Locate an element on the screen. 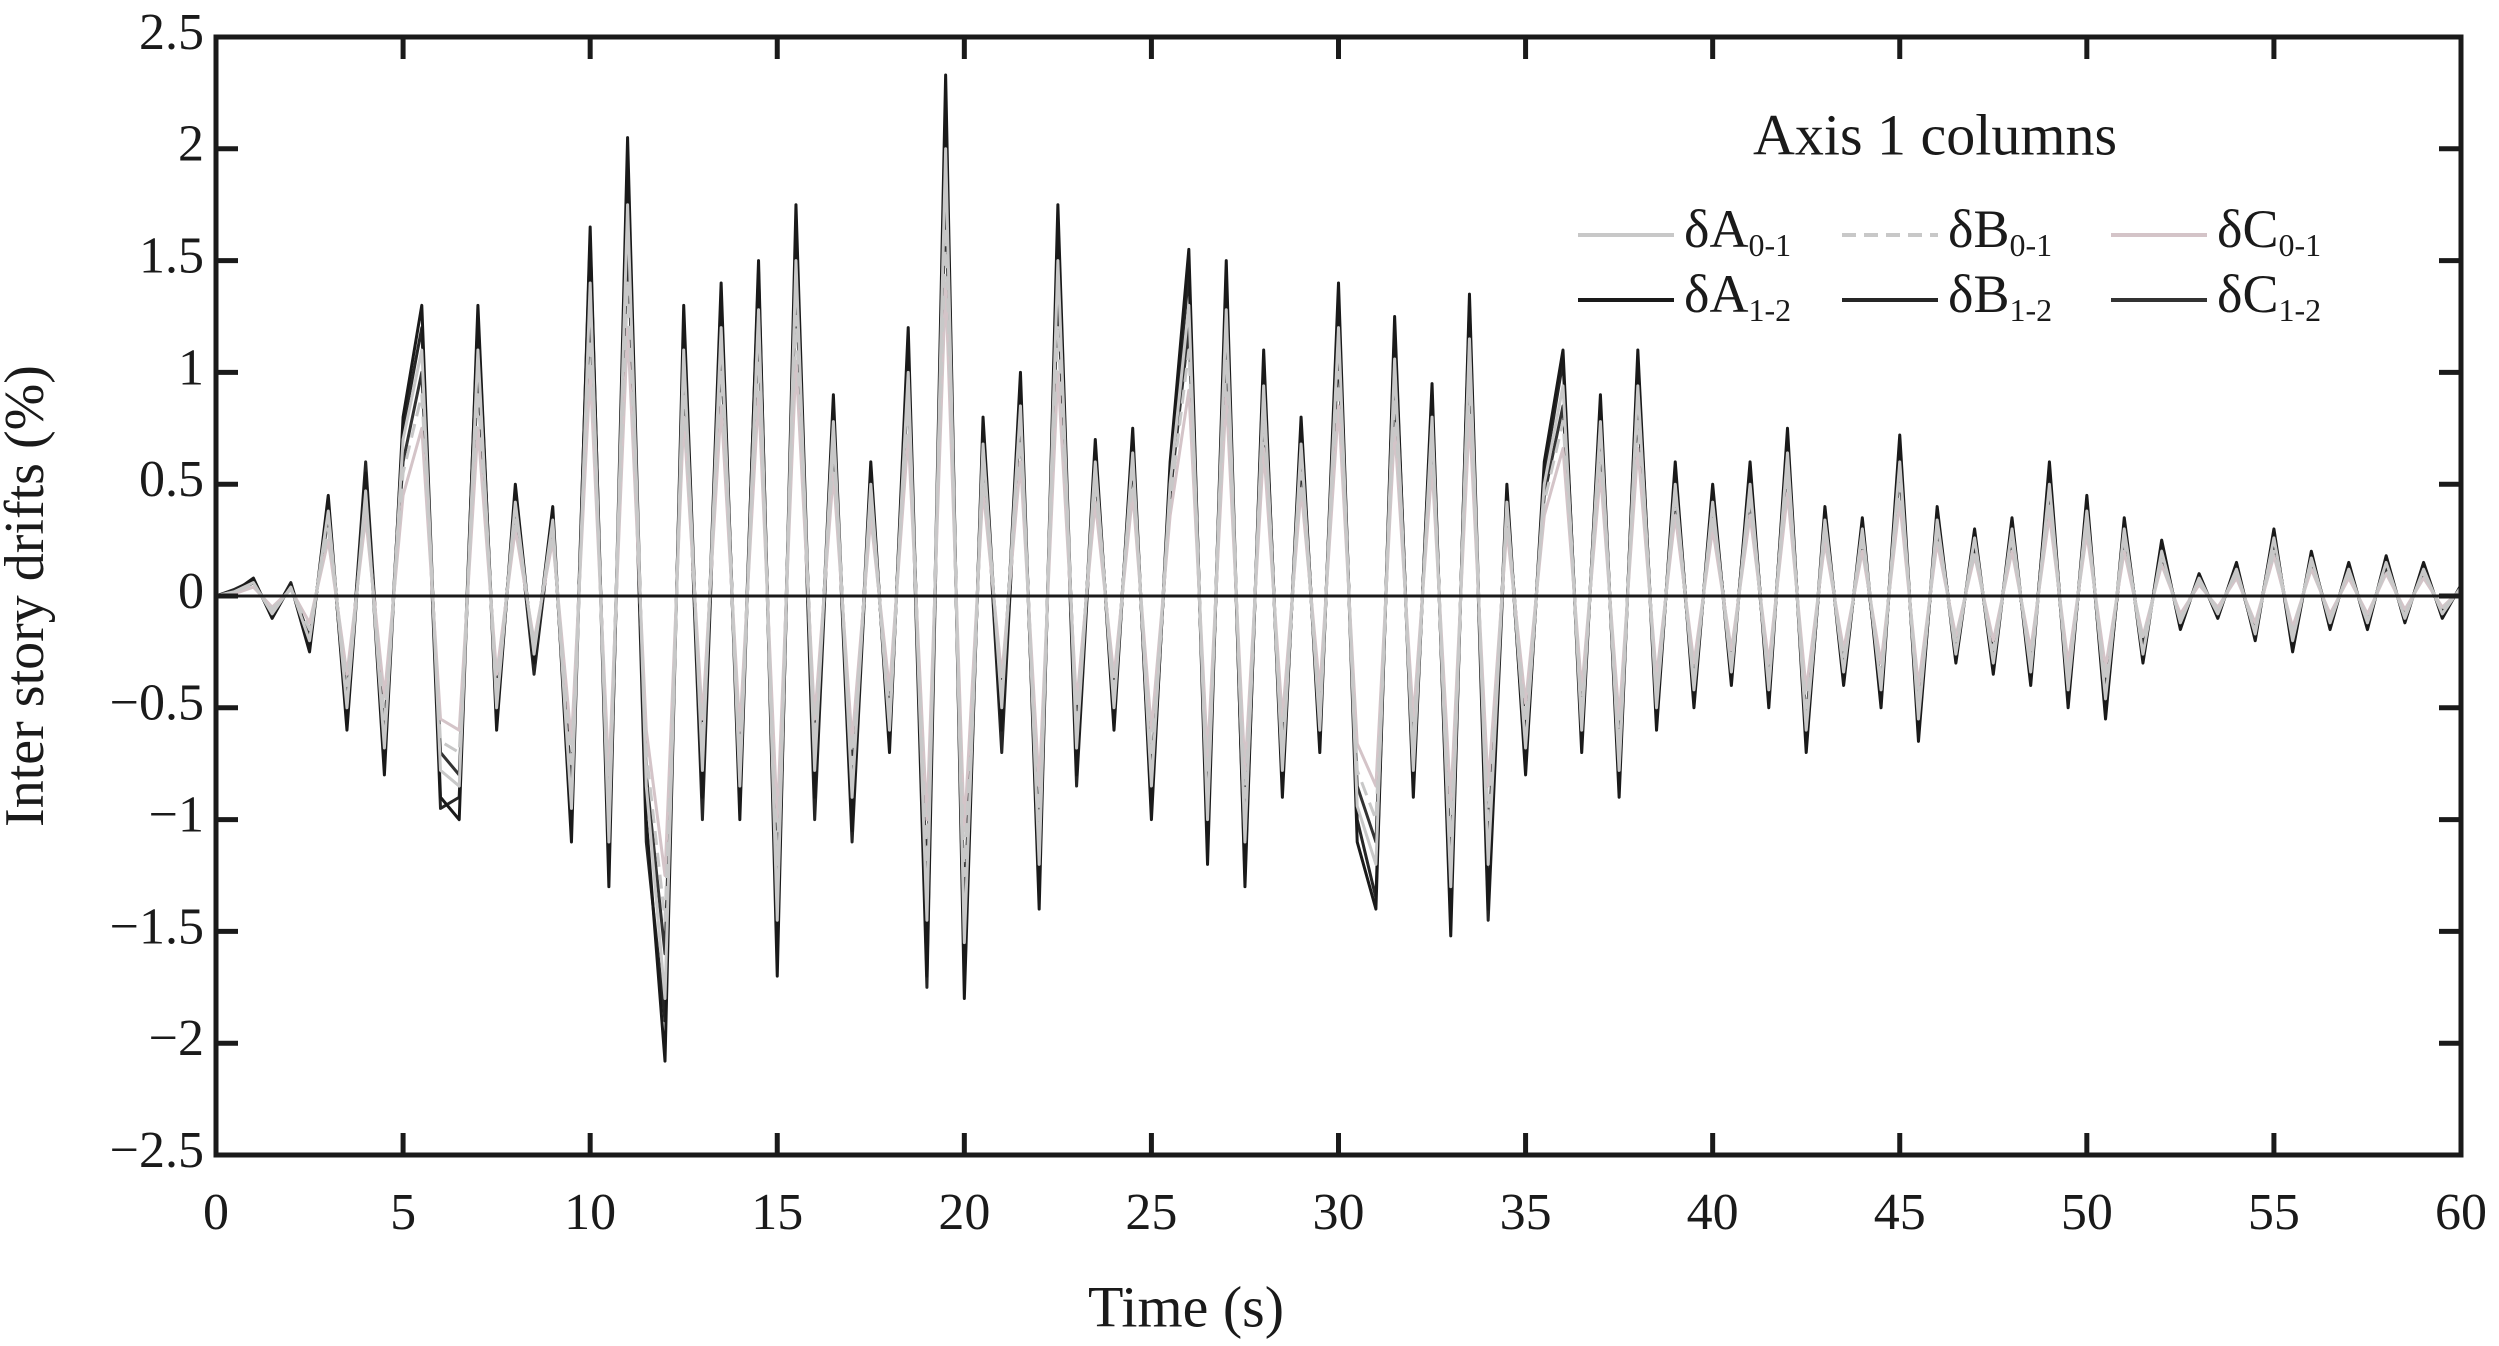 This screenshot has height=1346, width=2499. y-tick-label: 0 is located at coordinates (191, 591).